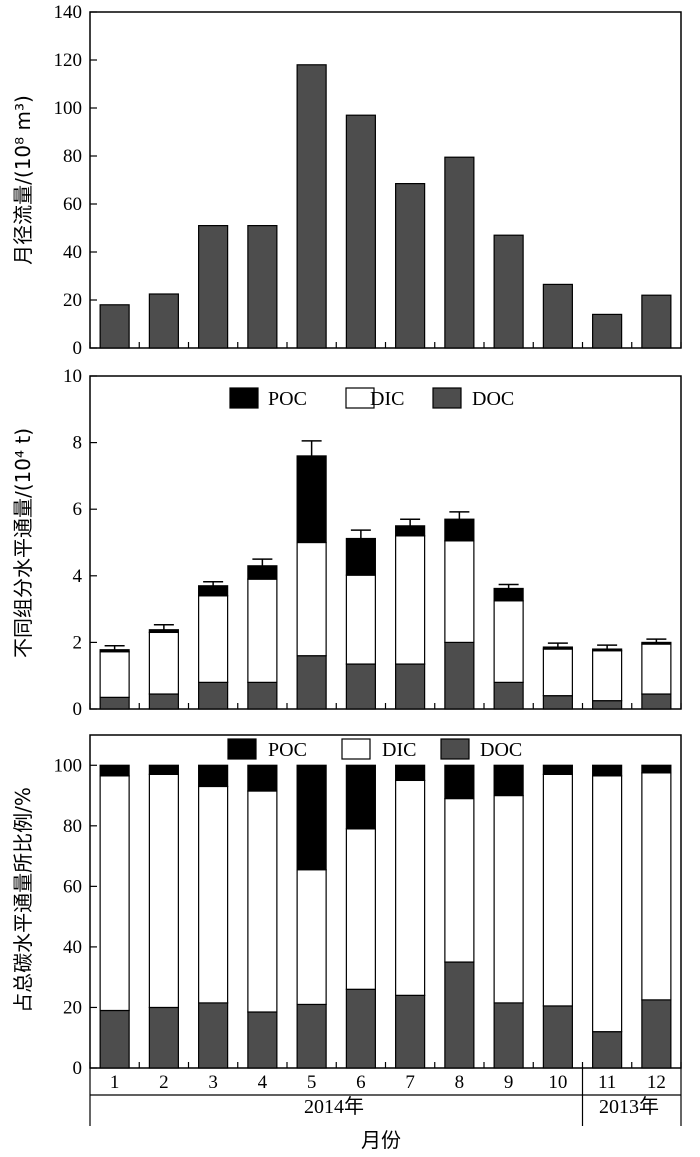  What do you see at coordinates (356, 749) in the screenshot?
I see `legend-swatch-dic` at bounding box center [356, 749].